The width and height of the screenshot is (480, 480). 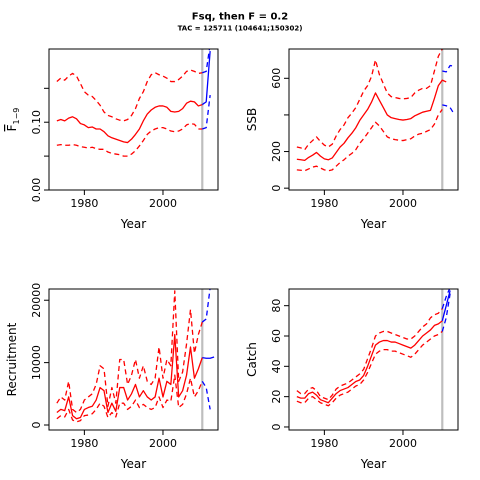 I want to click on figure-title: Fsq, then F = 0.2, so click(x=240, y=17).